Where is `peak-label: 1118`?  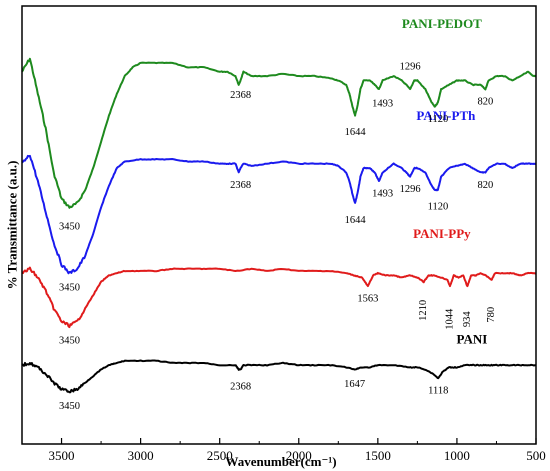 peak-label: 1118 is located at coordinates (438, 391).